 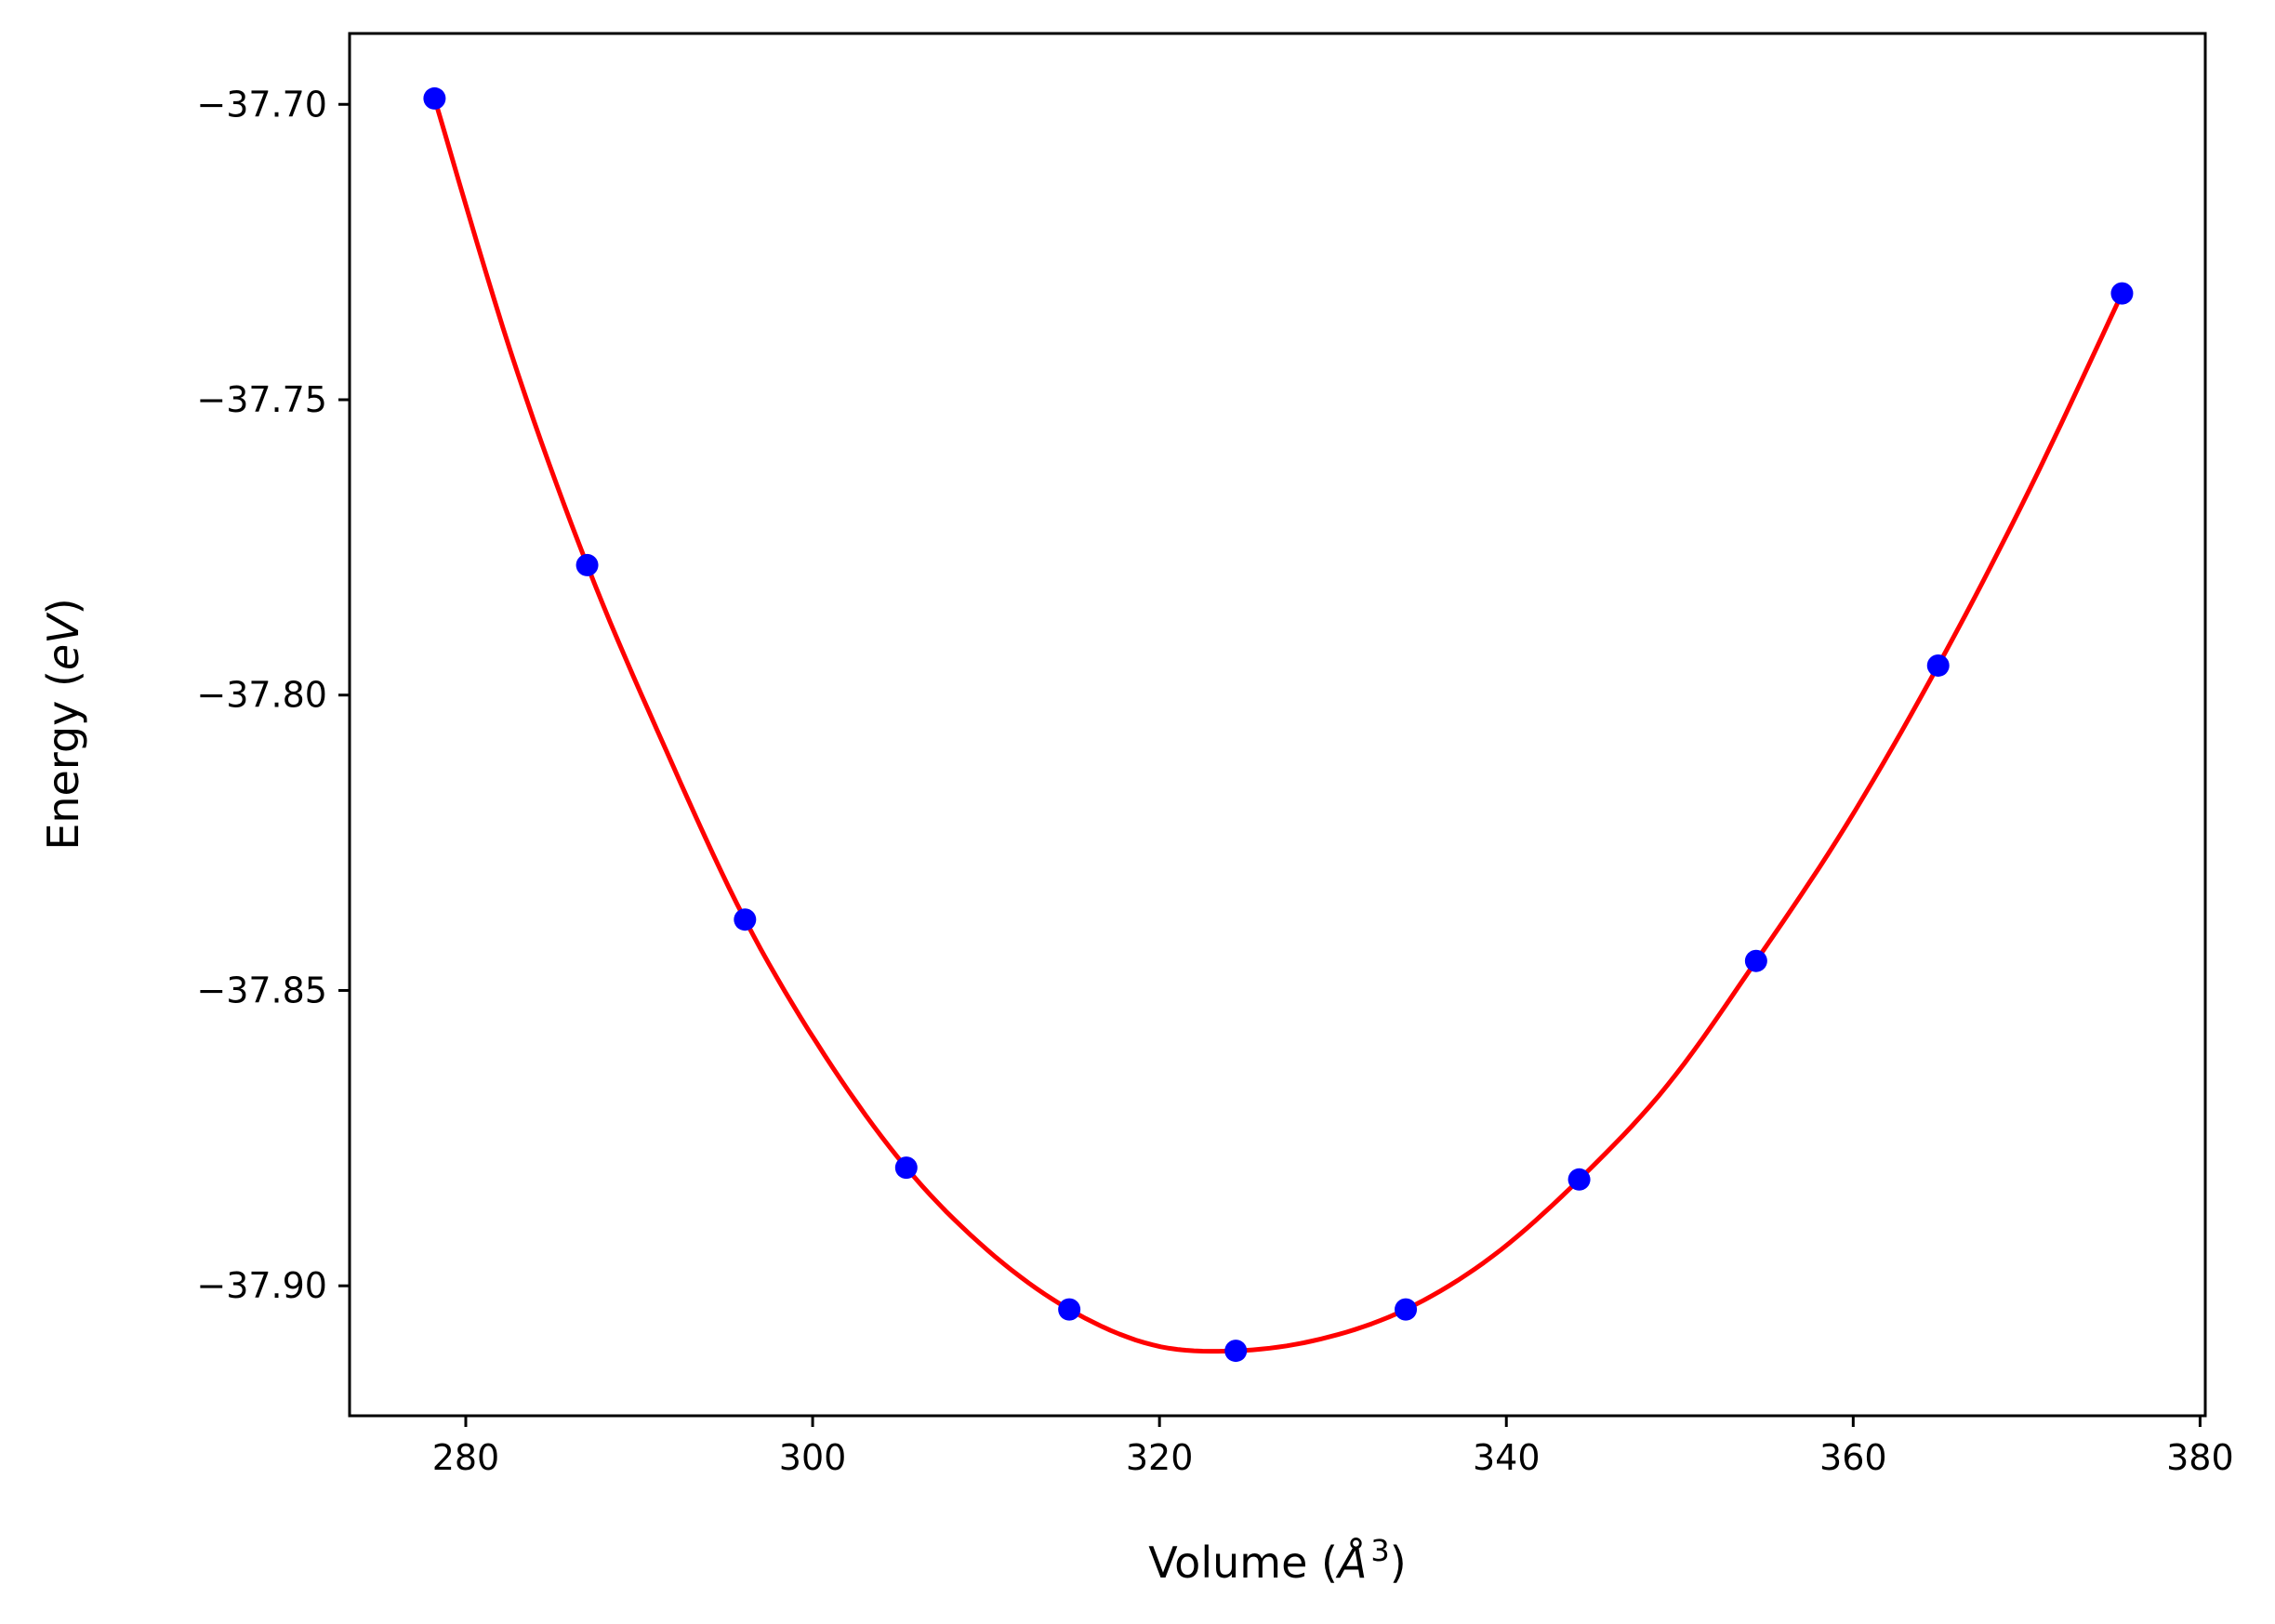 I want to click on x-tick-label: 380, so click(x=2200, y=1458).